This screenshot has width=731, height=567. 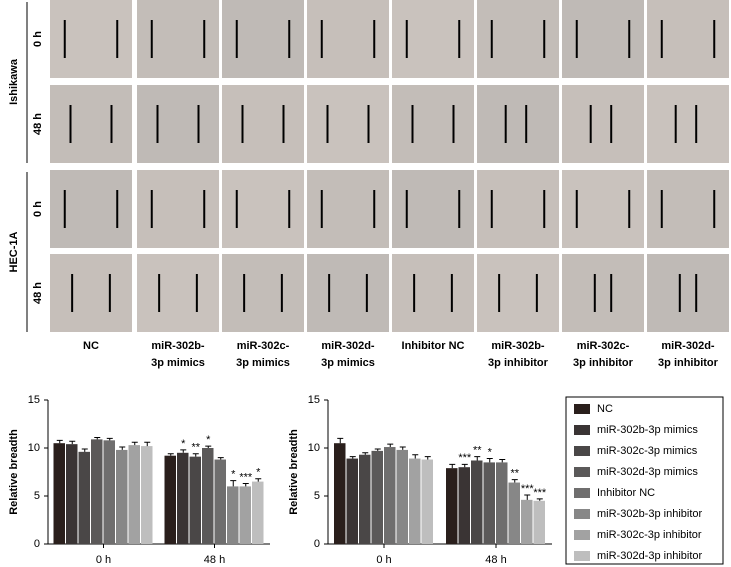 What do you see at coordinates (647, 451) in the screenshot?
I see `legend-label: miR-302c-3p mimics` at bounding box center [647, 451].